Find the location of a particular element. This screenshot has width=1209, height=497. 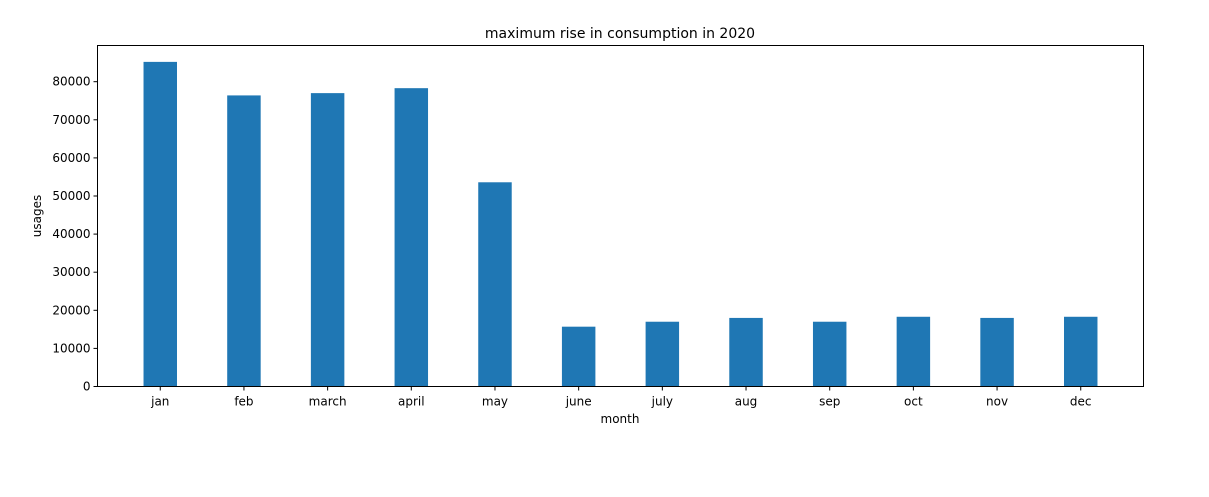

bar-dec is located at coordinates (1081, 351).